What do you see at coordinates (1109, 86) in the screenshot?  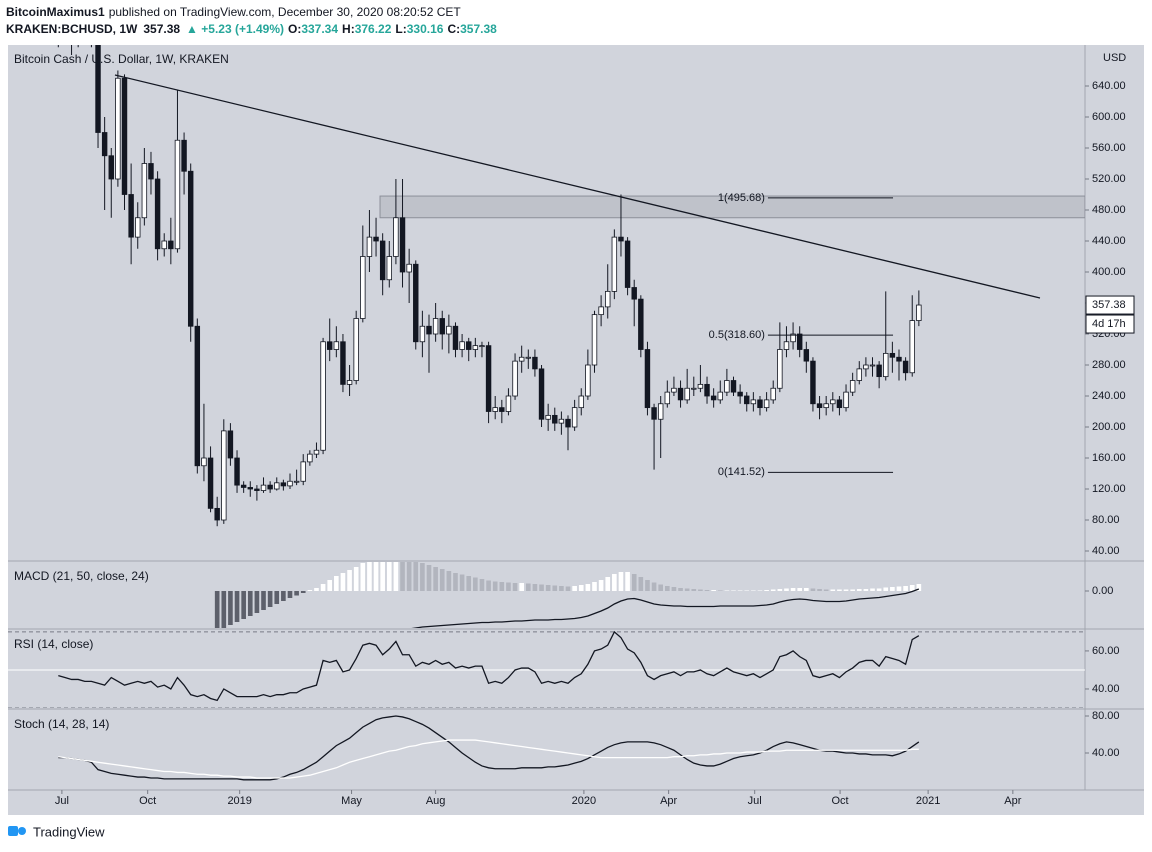 I see `y-tick-label: 640.00` at bounding box center [1109, 86].